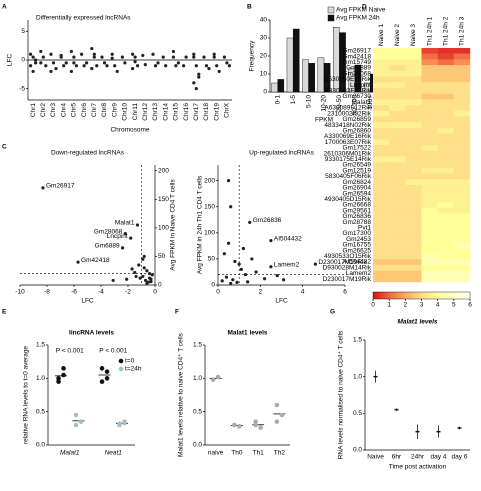 This screenshot has width=481, height=491. Describe the element at coordinates (439, 457) in the screenshot. I see `x-tick-label: day 4` at that location.